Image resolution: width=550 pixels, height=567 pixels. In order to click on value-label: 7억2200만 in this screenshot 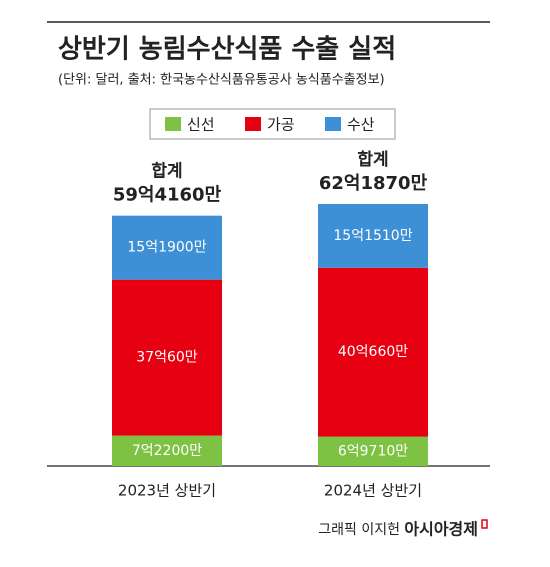, I will do `click(167, 451)`.